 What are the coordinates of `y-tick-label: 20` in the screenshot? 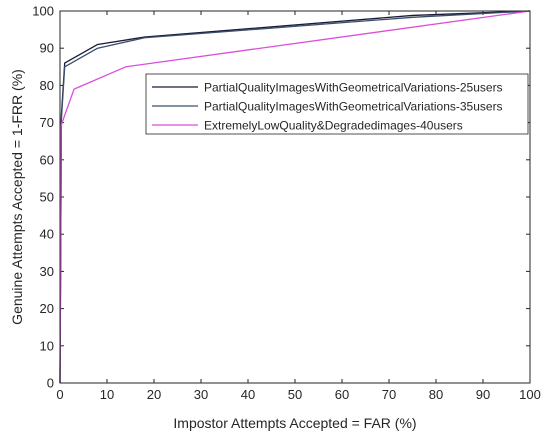 It's located at (47, 308).